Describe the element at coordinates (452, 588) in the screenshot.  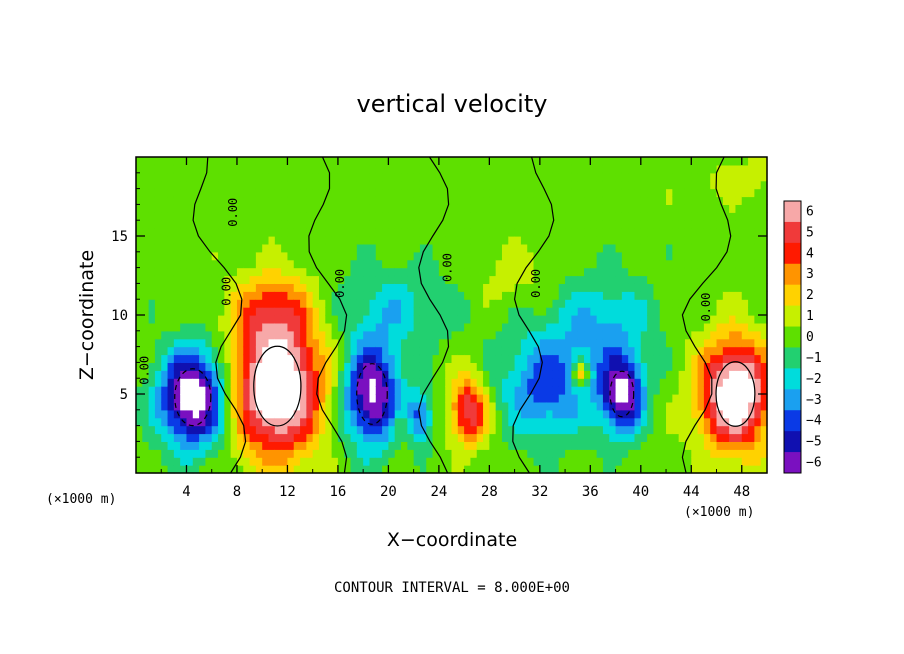
I see `contour-interval-note: CONTOUR INTERVAL = 8.000E+00` at that location.